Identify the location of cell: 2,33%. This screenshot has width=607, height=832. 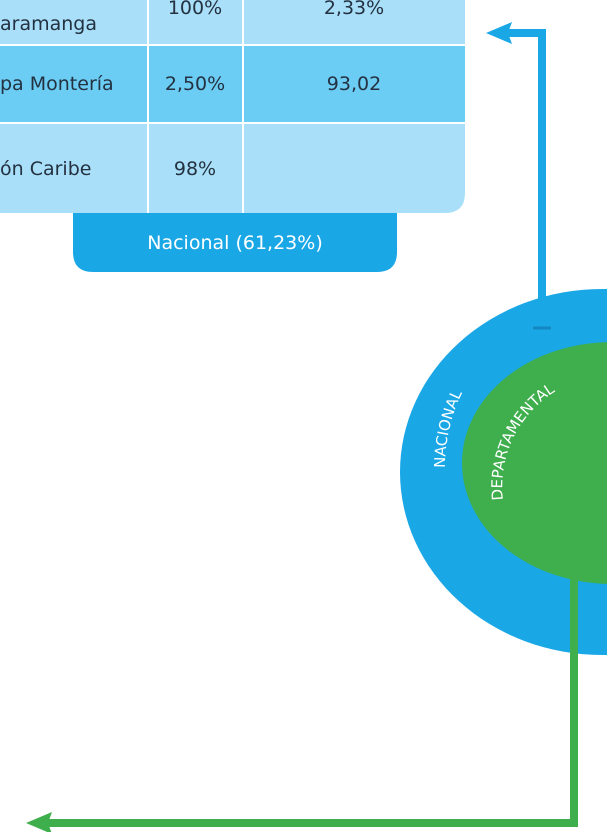
(354, 9).